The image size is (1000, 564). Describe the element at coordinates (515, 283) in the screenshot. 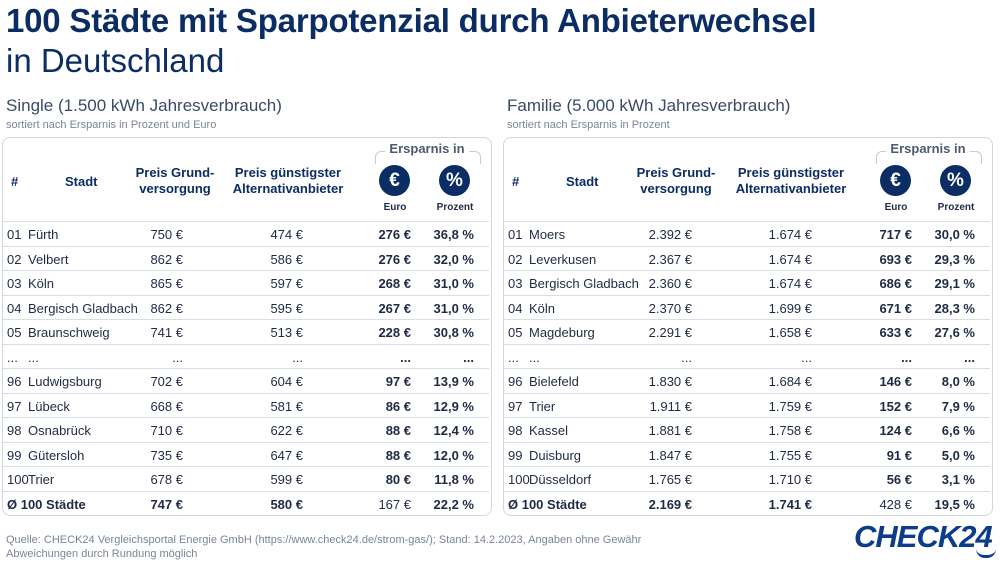

I see `rank-cell: 03` at that location.